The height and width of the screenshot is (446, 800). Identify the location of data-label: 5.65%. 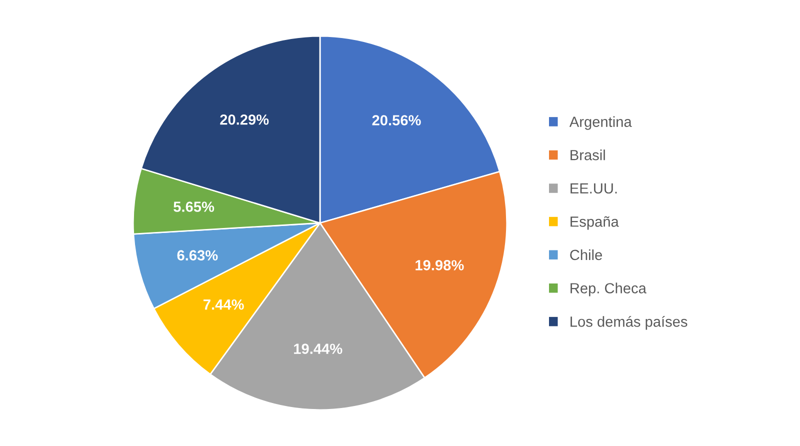
(194, 207).